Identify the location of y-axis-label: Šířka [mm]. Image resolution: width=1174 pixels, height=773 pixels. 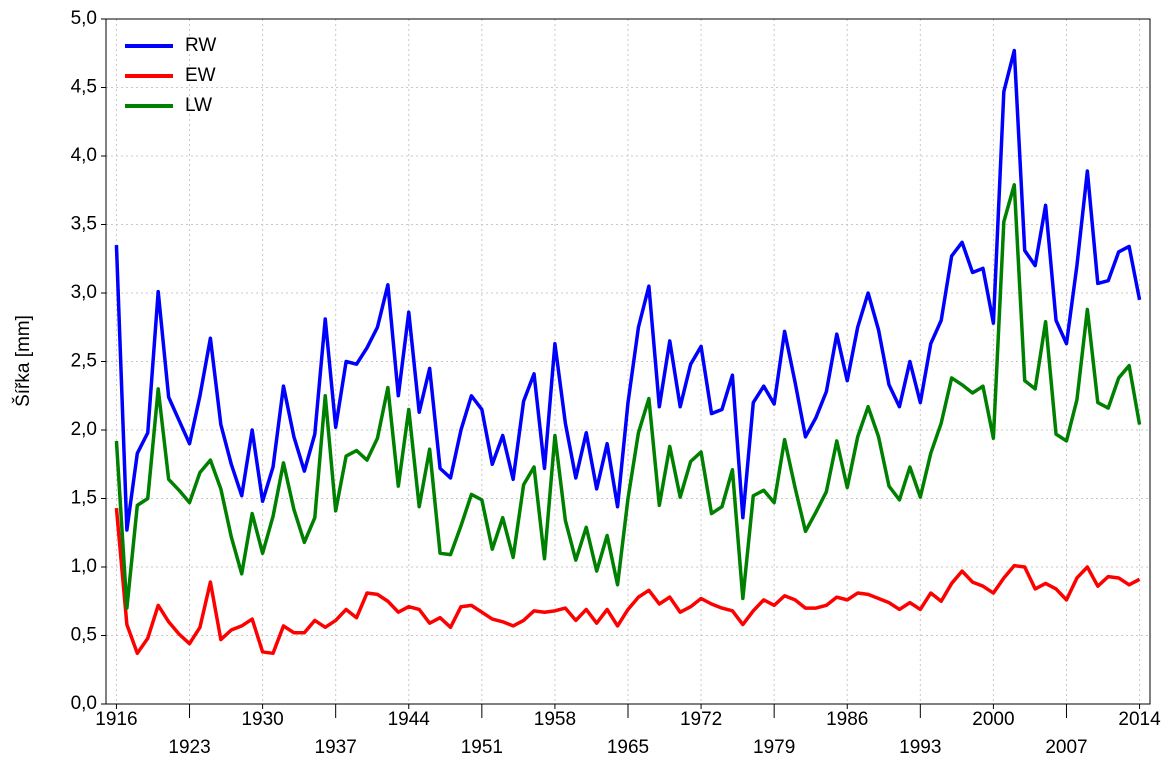
(23, 361).